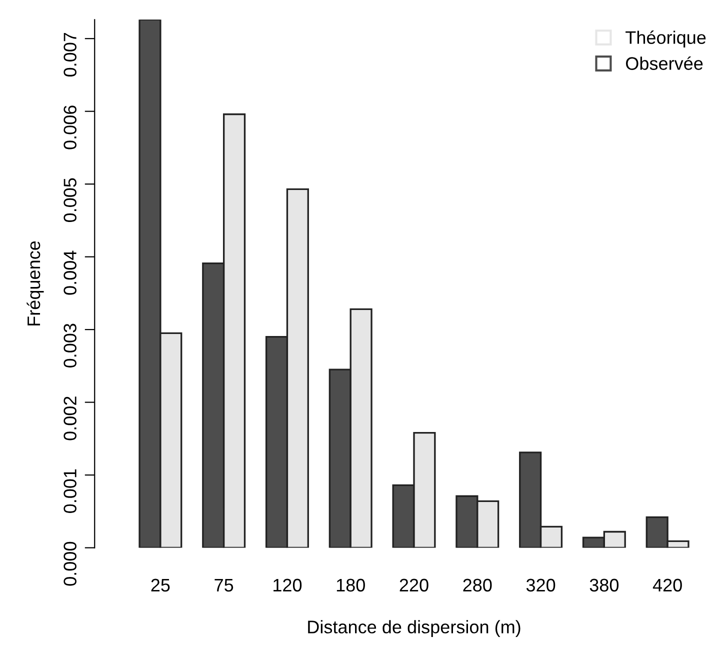 The height and width of the screenshot is (656, 720). What do you see at coordinates (70, 128) in the screenshot?
I see `y-tick-label: 0.006` at bounding box center [70, 128].